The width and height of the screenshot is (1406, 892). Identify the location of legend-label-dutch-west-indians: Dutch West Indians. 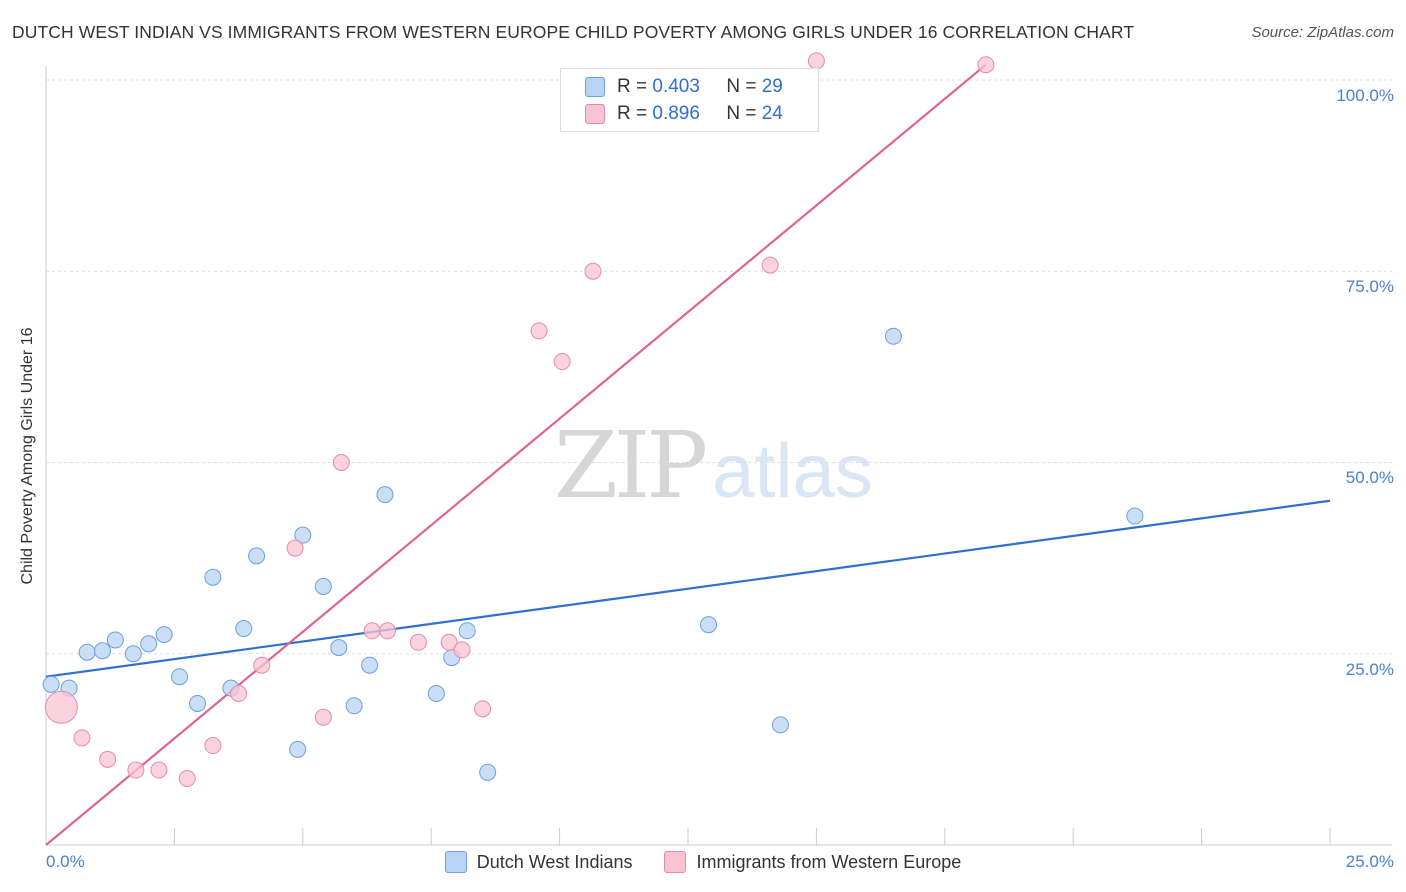
(554, 861).